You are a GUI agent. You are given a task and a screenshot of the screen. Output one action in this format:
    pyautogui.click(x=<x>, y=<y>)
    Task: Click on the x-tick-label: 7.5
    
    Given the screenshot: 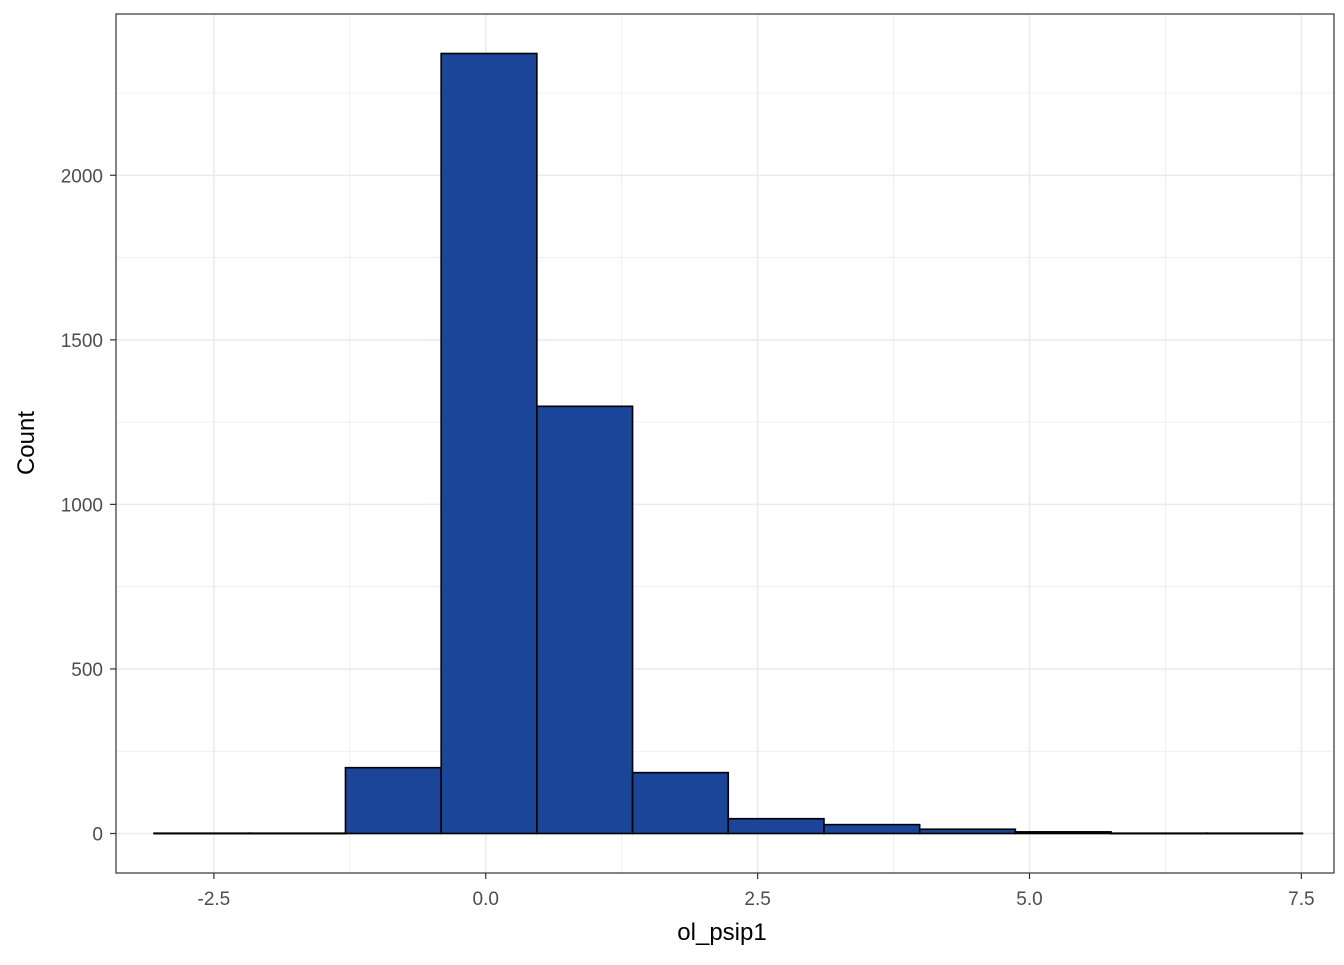 What is the action you would take?
    pyautogui.click(x=1301, y=899)
    